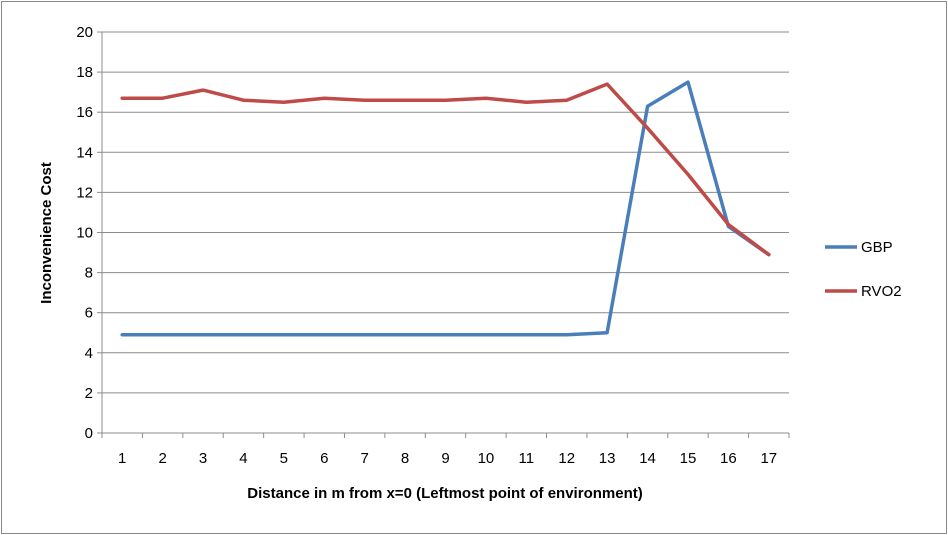  What do you see at coordinates (607, 458) in the screenshot?
I see `x-tick-label: 13` at bounding box center [607, 458].